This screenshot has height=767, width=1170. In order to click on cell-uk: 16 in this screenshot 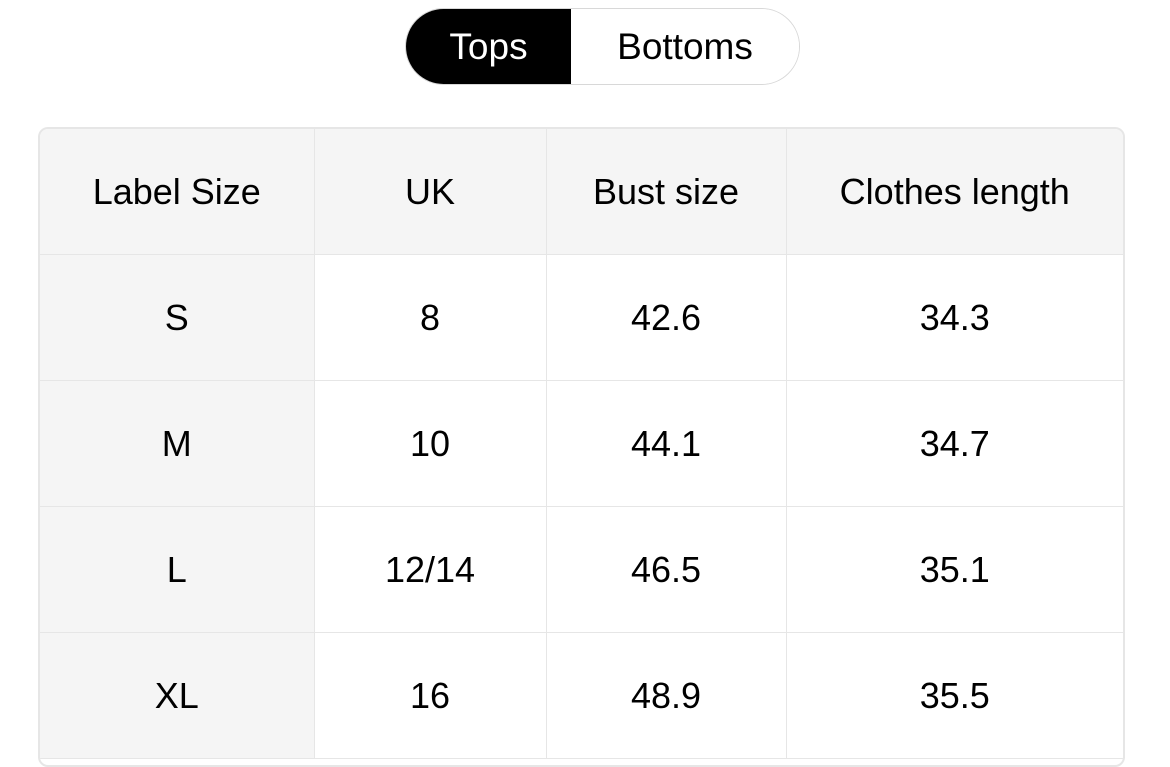, I will do `click(430, 695)`.